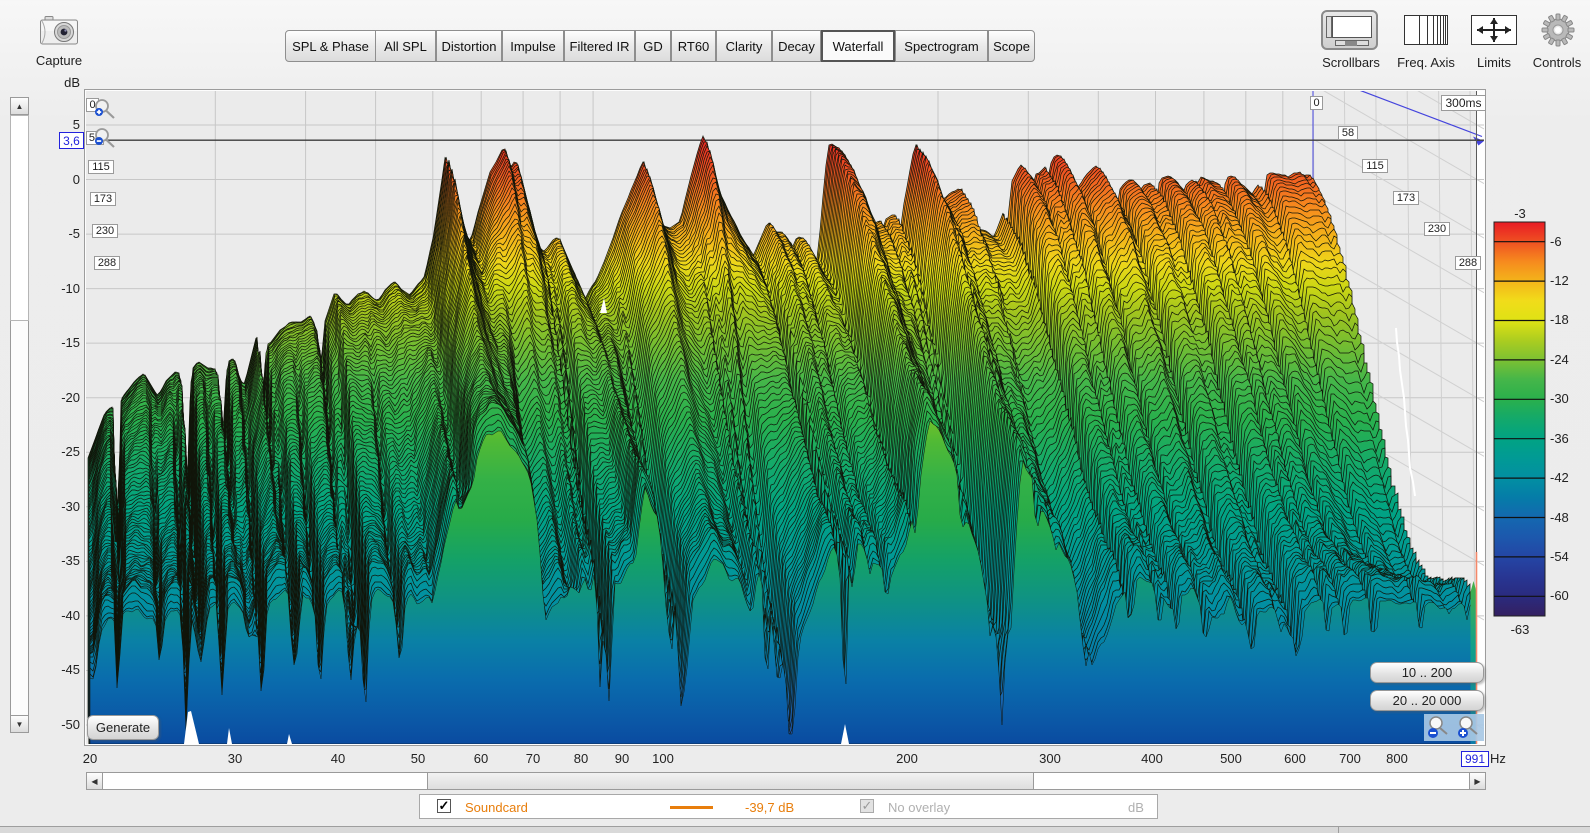  I want to click on svg-text: -24, so click(1559, 359).